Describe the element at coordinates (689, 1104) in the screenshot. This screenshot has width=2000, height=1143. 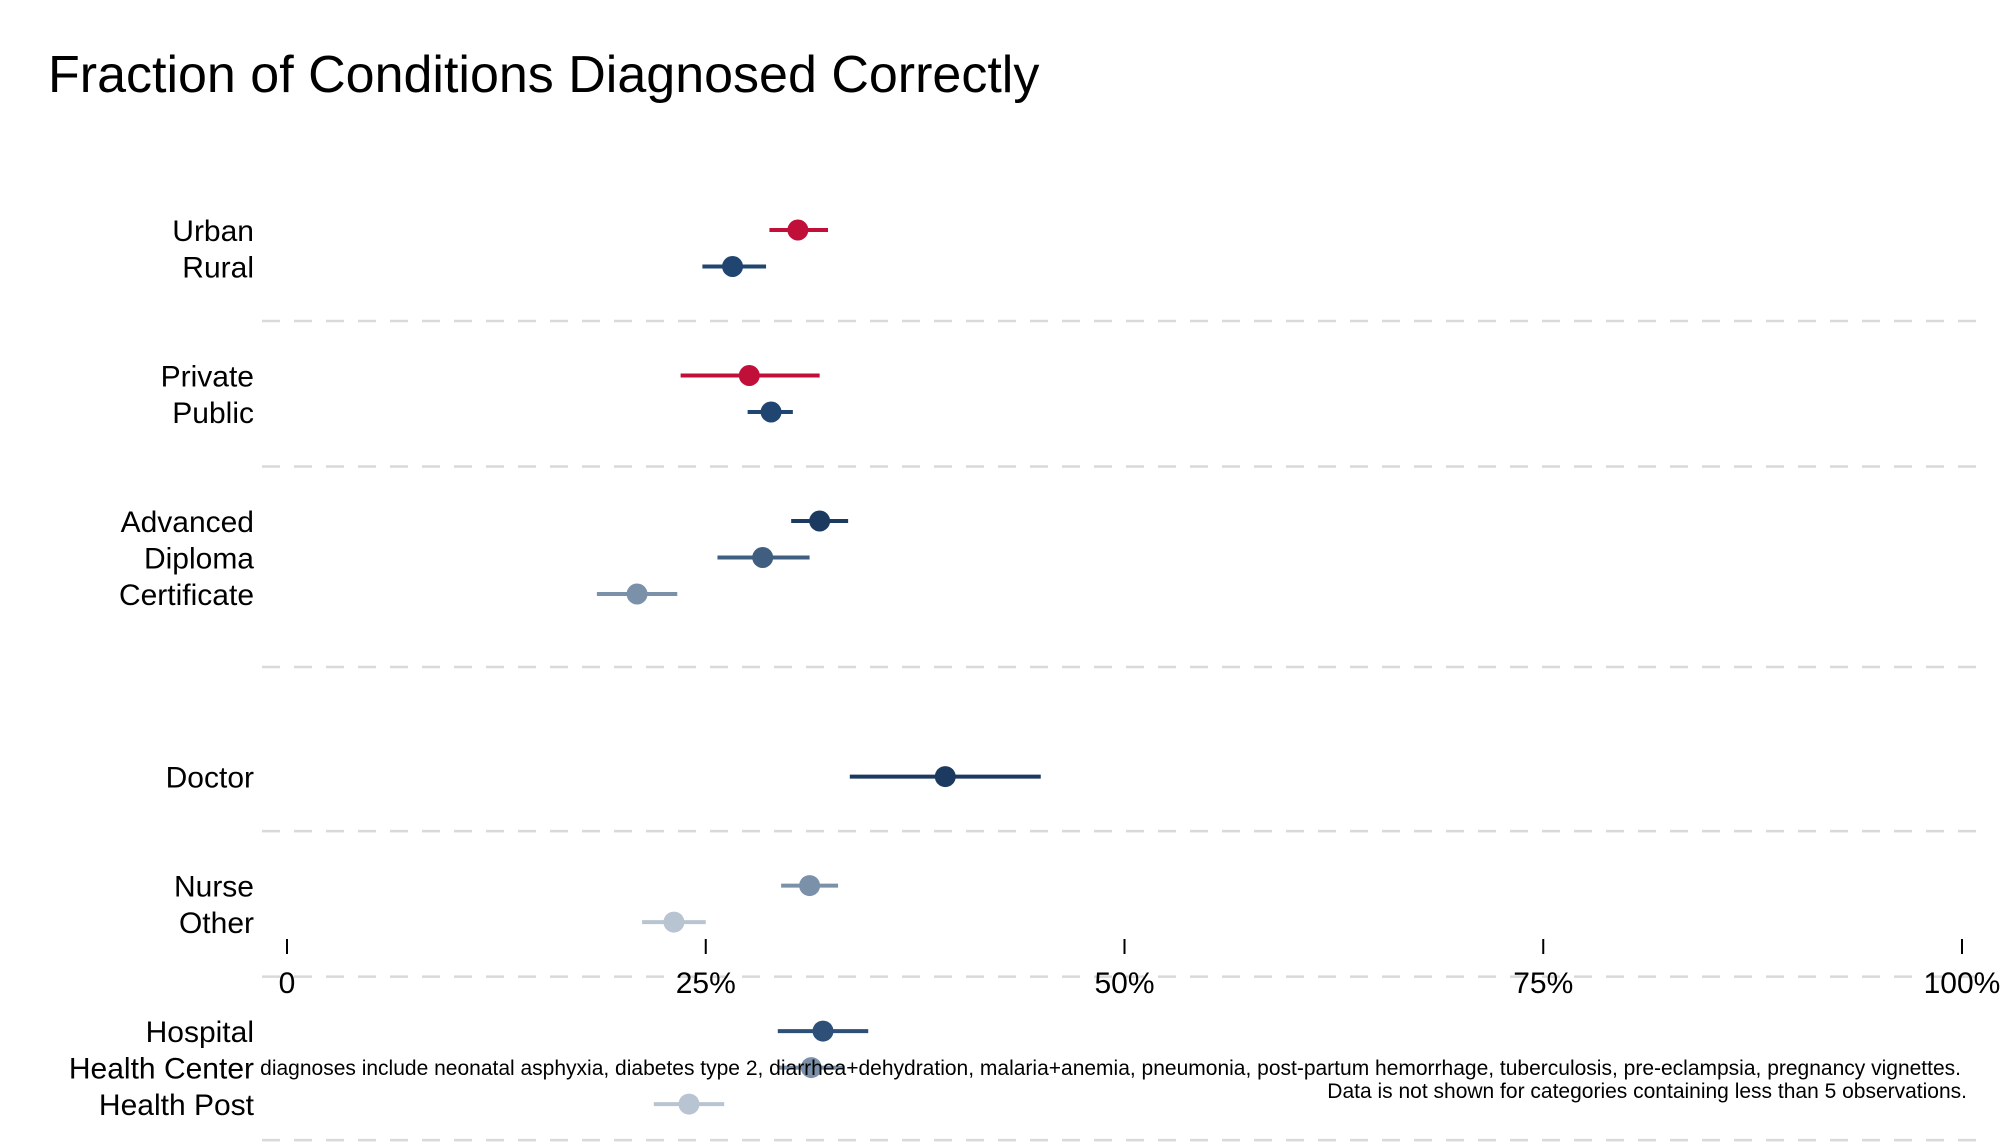
I see `point-health-post` at that location.